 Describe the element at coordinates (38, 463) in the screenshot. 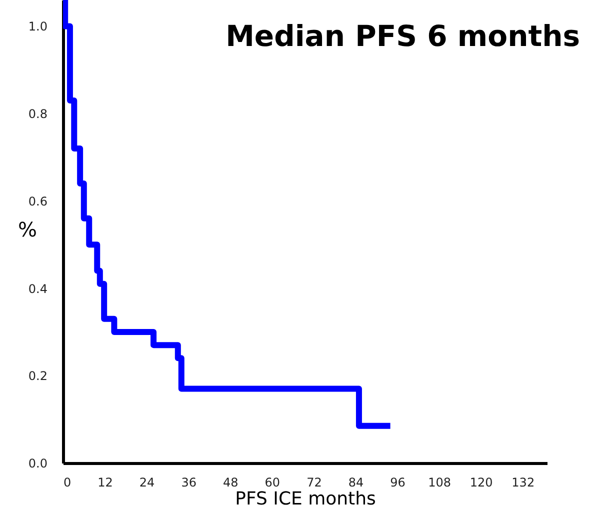

I see `y-tick-label: 0.0` at that location.